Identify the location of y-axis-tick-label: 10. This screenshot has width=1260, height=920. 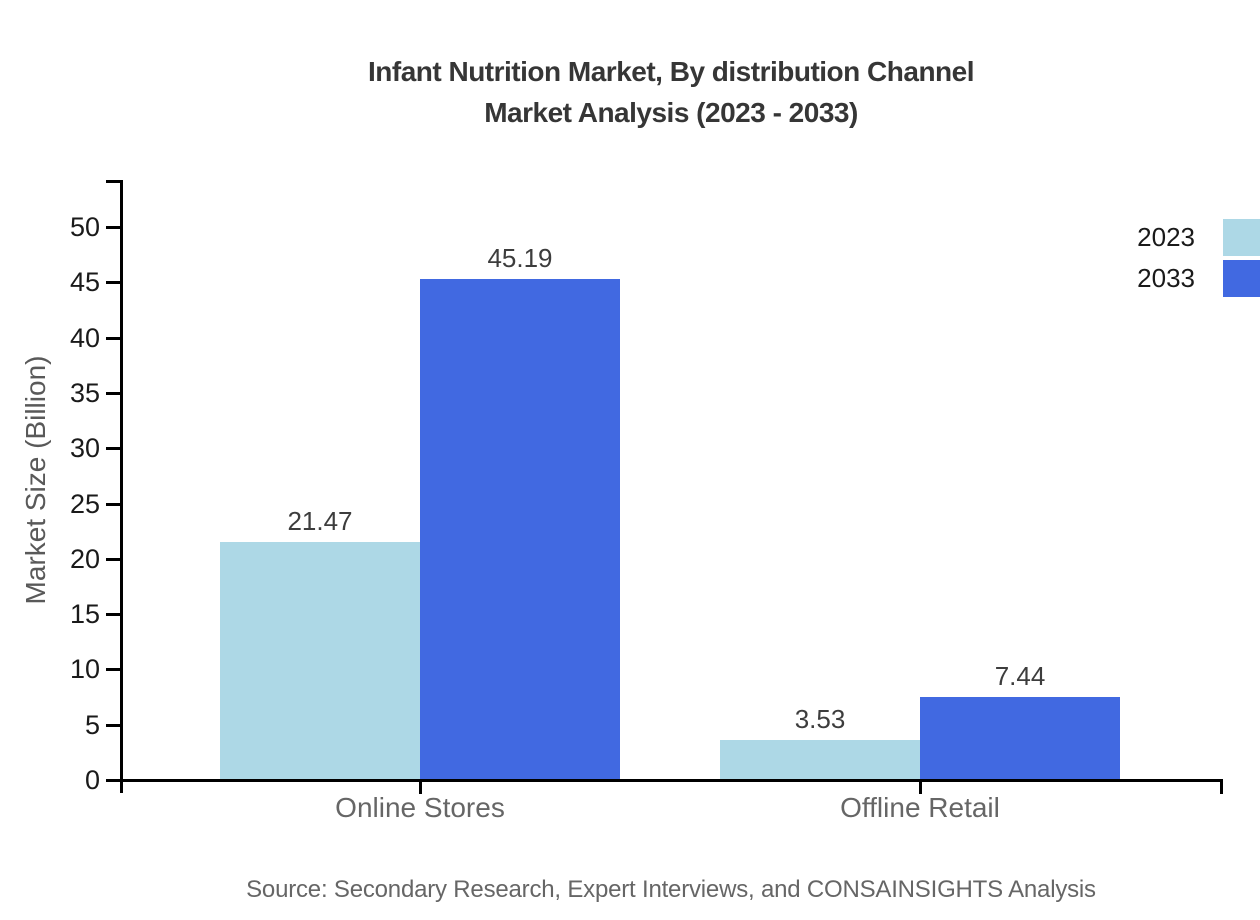
(84, 669).